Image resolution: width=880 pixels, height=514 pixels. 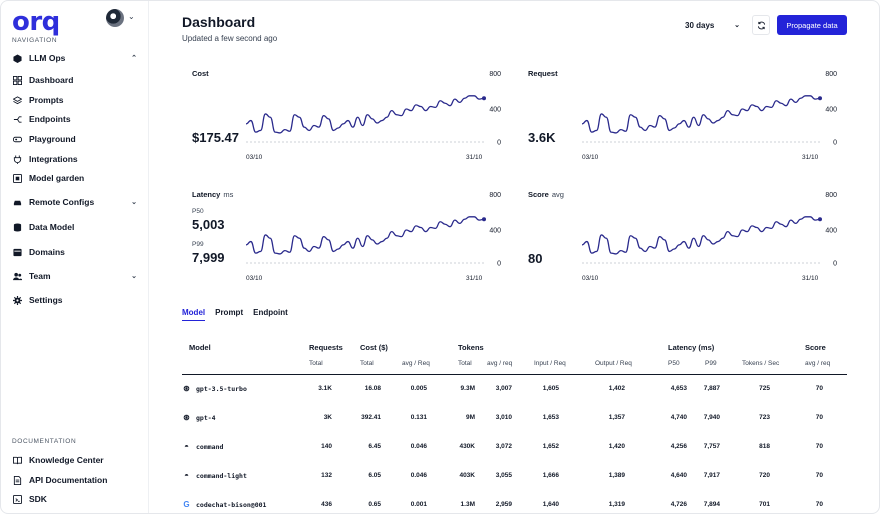 I want to click on score-card: Score avg 80 800 400 0 03/10 31/10, so click(x=677, y=242).